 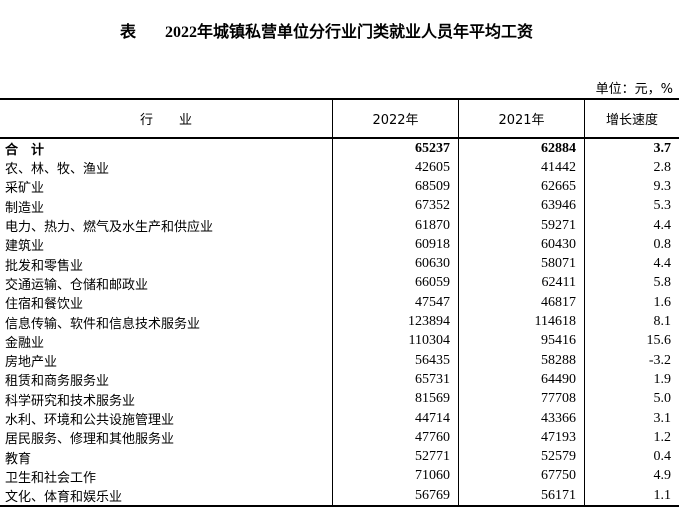 I want to click on table-row: 水利、环境和公共设施管理业 44714 43366 3.1, so click(x=339, y=418).